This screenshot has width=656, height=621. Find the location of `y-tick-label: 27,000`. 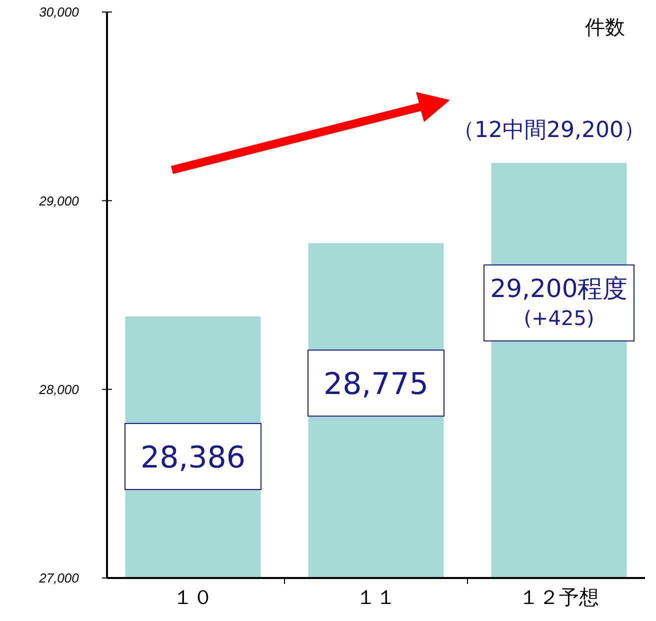

y-tick-label: 27,000 is located at coordinates (59, 578).